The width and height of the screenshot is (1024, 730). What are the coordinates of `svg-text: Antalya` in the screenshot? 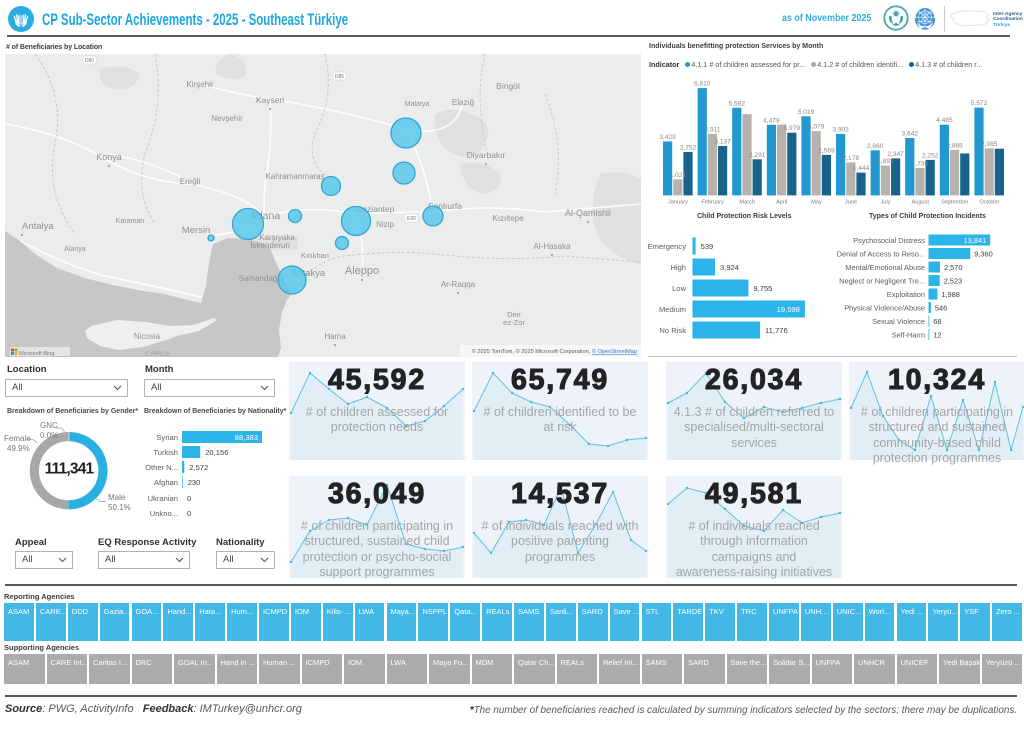 It's located at (38, 226).